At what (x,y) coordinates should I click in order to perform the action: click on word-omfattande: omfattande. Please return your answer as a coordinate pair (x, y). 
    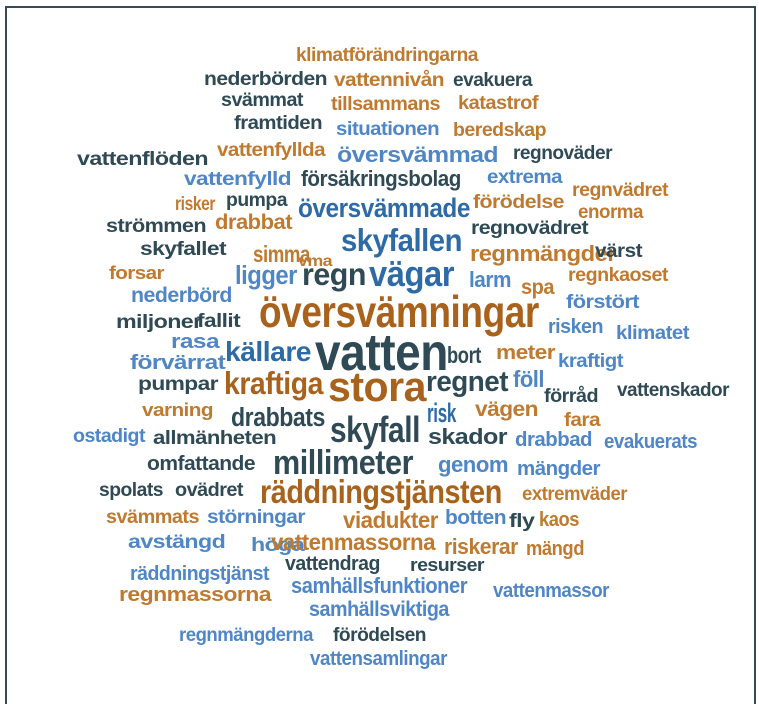
    Looking at the image, I should click on (201, 464).